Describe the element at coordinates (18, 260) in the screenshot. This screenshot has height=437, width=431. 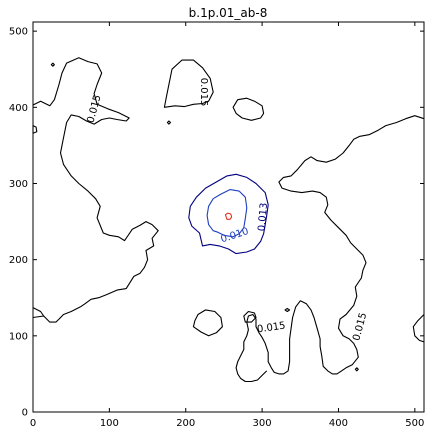
I see `y-tick-label: 200` at that location.